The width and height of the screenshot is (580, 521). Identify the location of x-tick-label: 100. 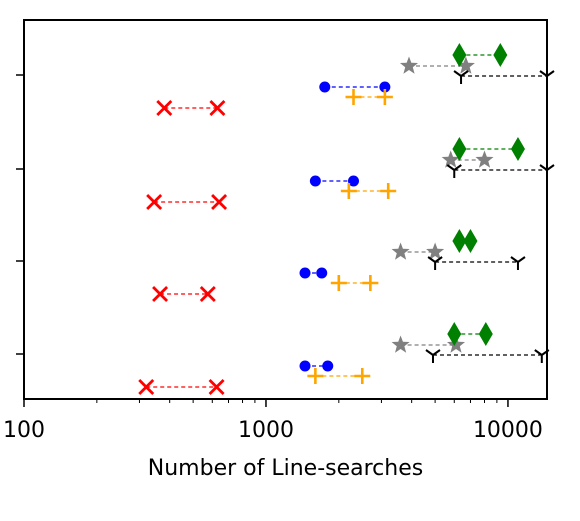
(24, 430).